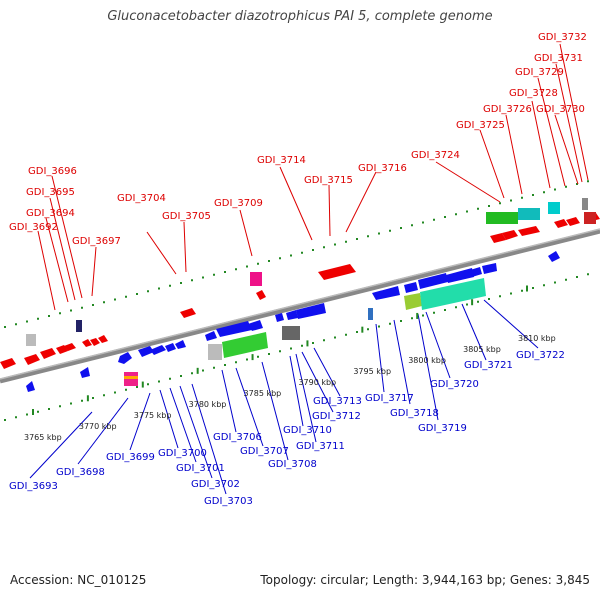 The width and height of the screenshot is (600, 600). What do you see at coordinates (281, 160) in the screenshot?
I see `gene-label: GDI_3714` at bounding box center [281, 160].